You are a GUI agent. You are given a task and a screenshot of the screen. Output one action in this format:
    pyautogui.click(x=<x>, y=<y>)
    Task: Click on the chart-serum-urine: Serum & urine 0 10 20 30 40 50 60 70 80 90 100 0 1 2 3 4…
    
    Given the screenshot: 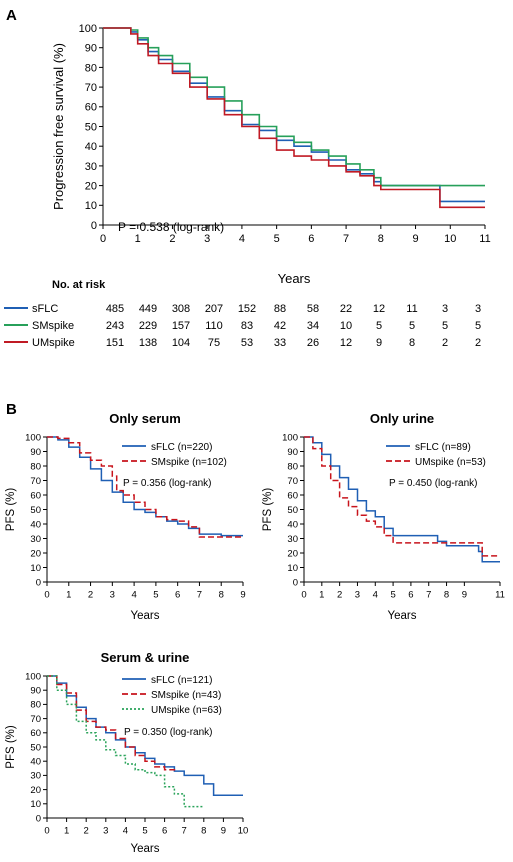 What is the action you would take?
    pyautogui.click(x=126, y=752)
    